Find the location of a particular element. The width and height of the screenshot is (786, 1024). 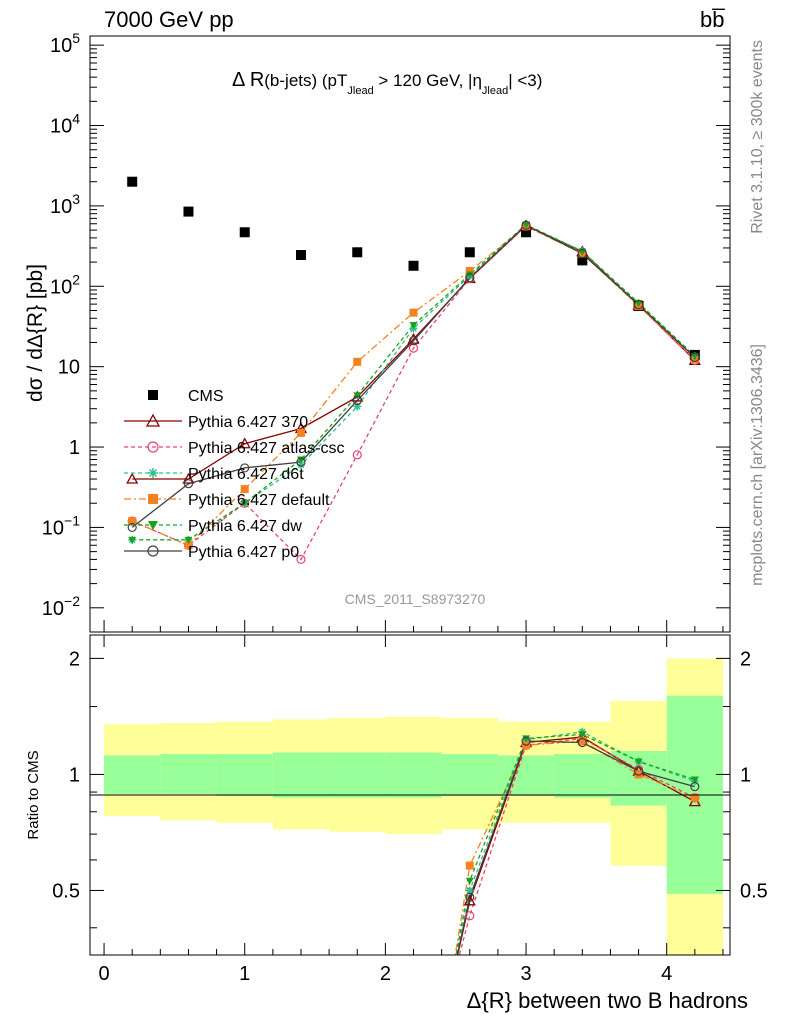

y-tick-label: 10⁻² is located at coordinates (61, 606).